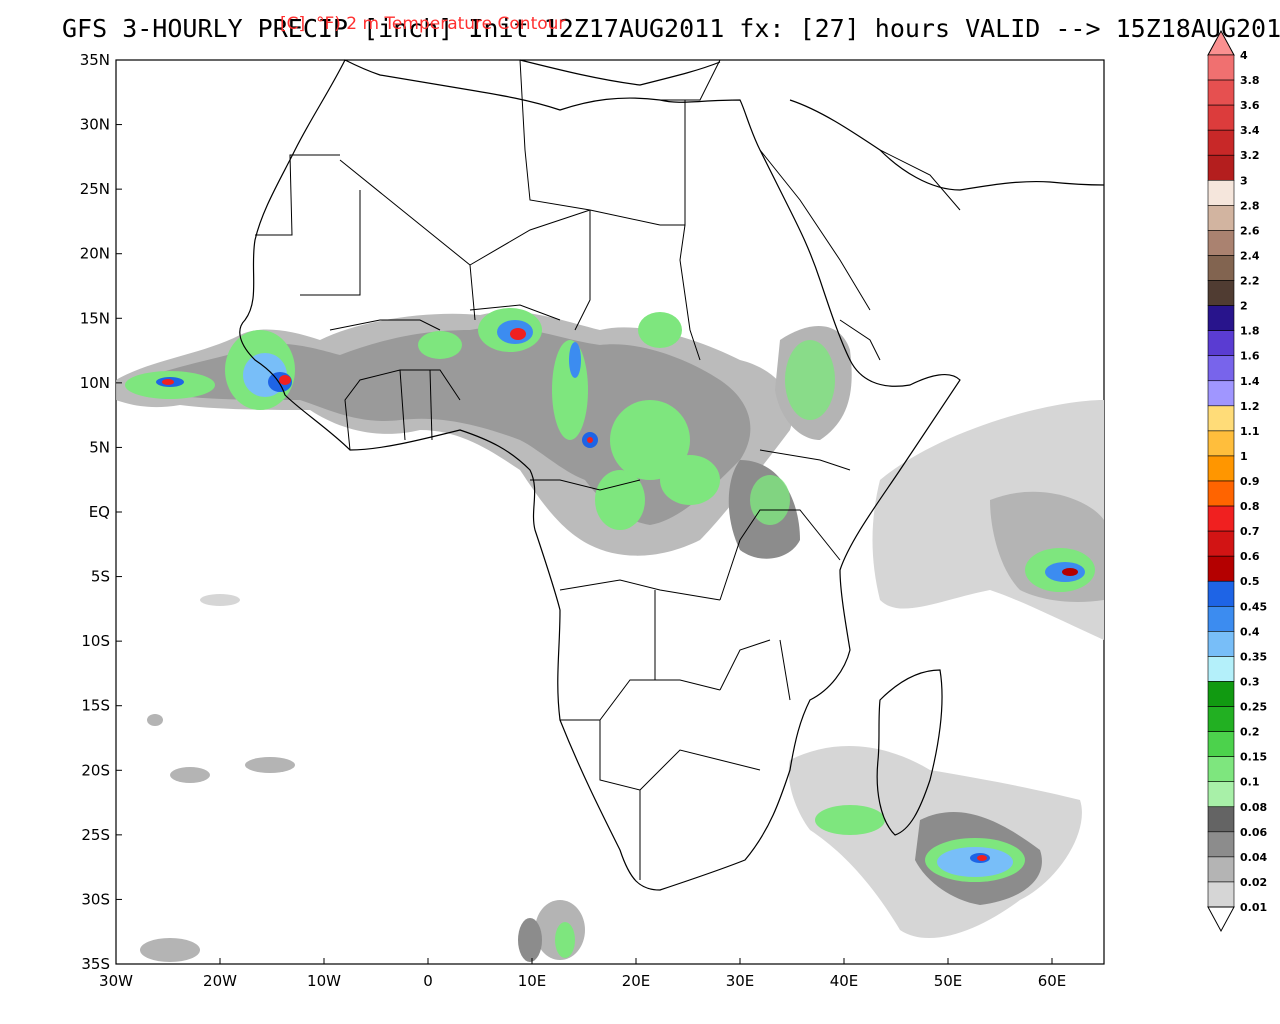 This screenshot has height=1024, width=1280. What do you see at coordinates (1250, 281) in the screenshot?
I see `colorbar-label: 2.2` at bounding box center [1250, 281].